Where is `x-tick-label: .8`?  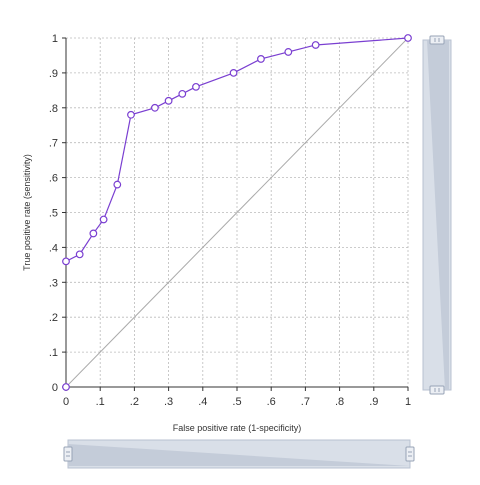 x-tick-label: .8 is located at coordinates (339, 402).